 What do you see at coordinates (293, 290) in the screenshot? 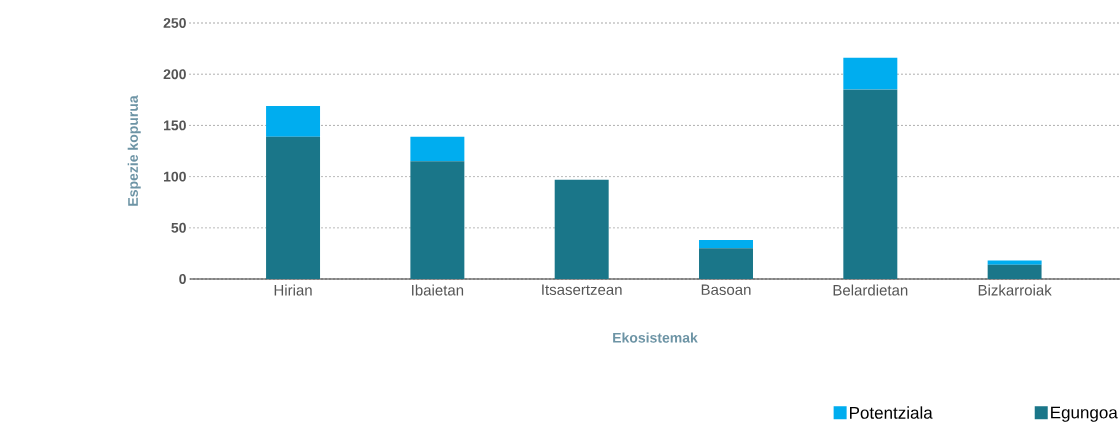
I see `x-tick-label: Hirian` at bounding box center [293, 290].